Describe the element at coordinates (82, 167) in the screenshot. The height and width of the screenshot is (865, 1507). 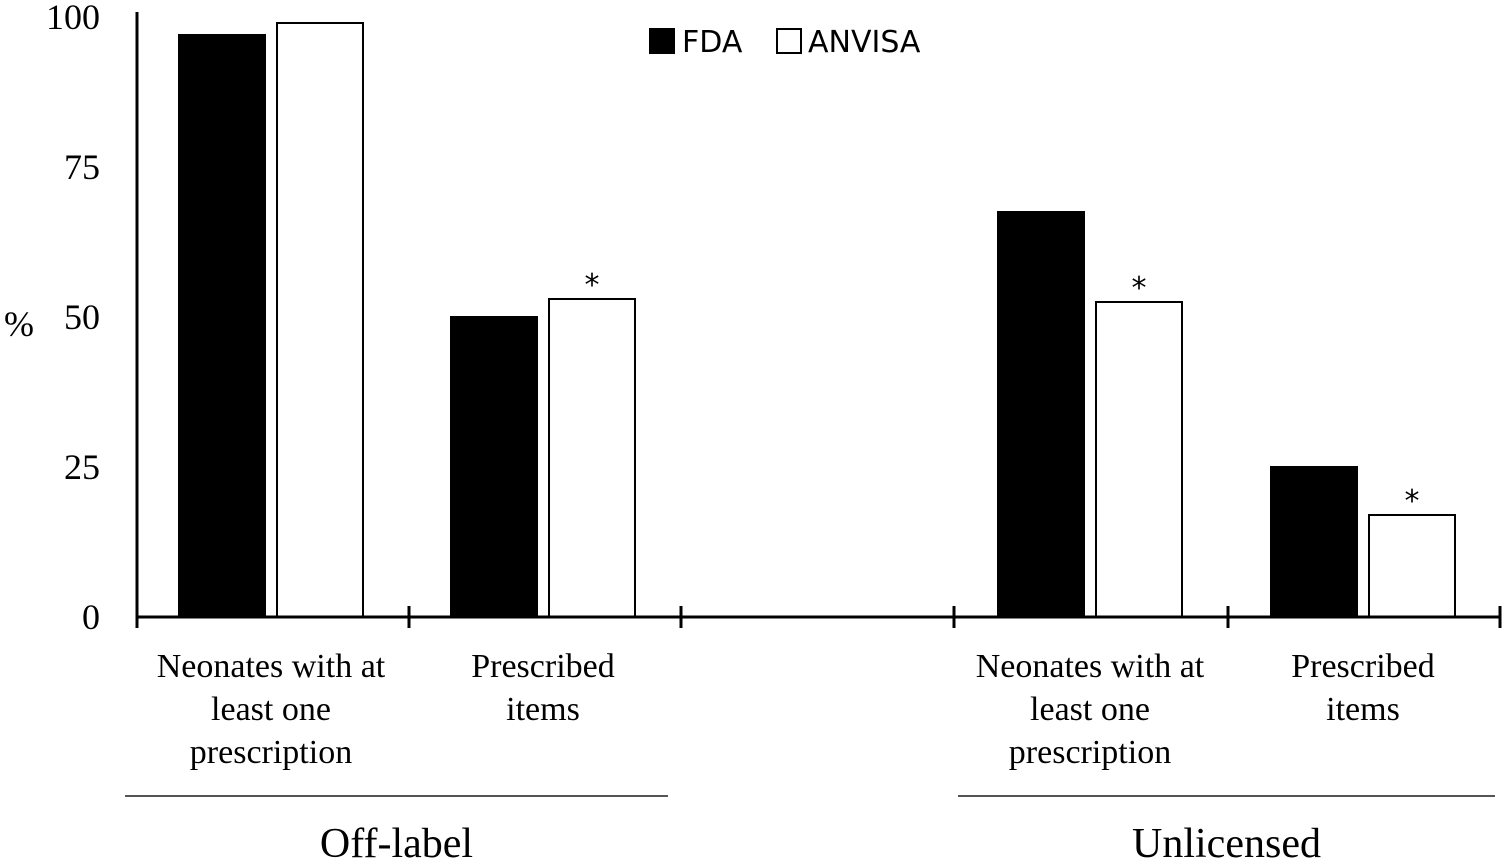
I see `y-tick-label: 75` at that location.